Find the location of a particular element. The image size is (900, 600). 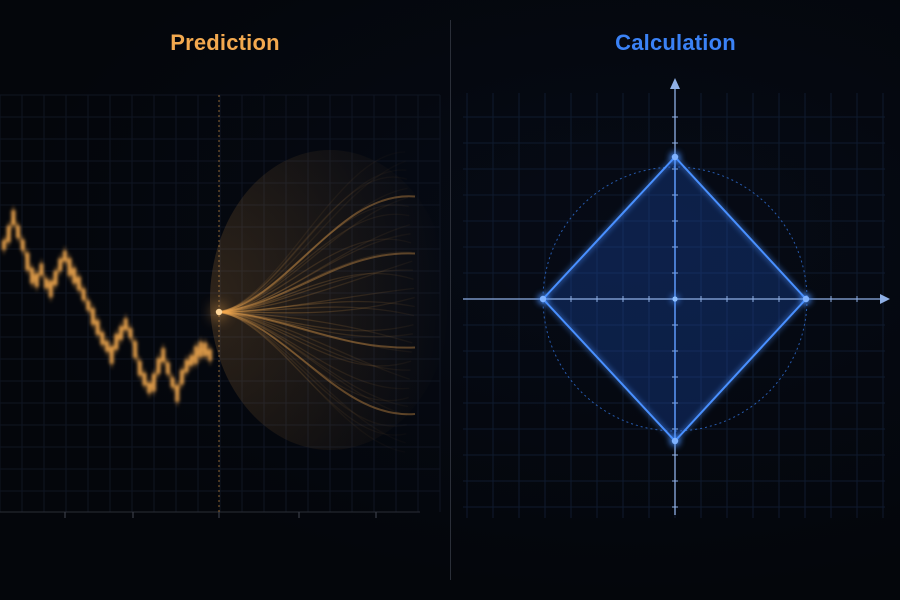

price-history is located at coordinates (107, 306).